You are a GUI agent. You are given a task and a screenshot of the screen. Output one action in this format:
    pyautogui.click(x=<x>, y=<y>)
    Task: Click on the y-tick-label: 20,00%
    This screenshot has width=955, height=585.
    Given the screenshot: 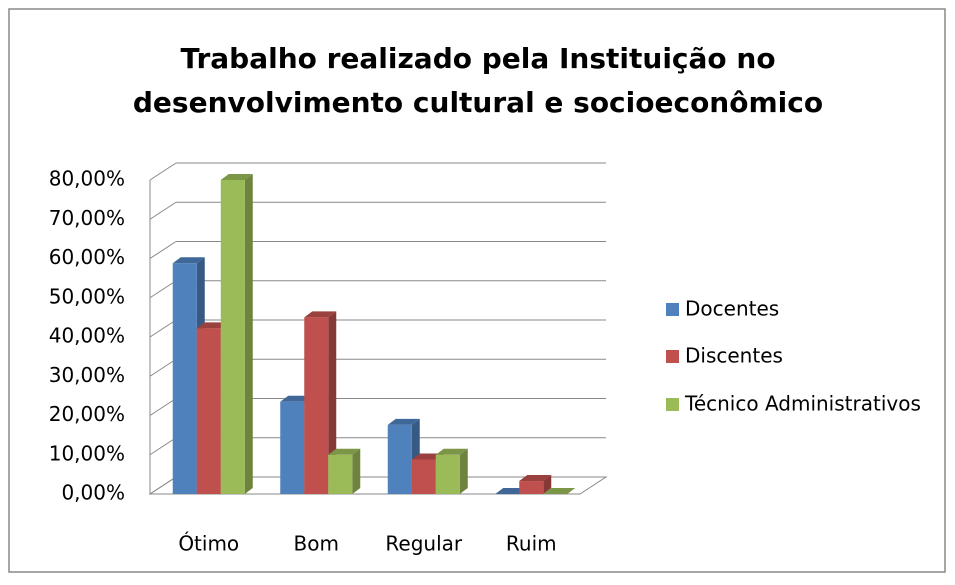 What is the action you would take?
    pyautogui.click(x=87, y=414)
    